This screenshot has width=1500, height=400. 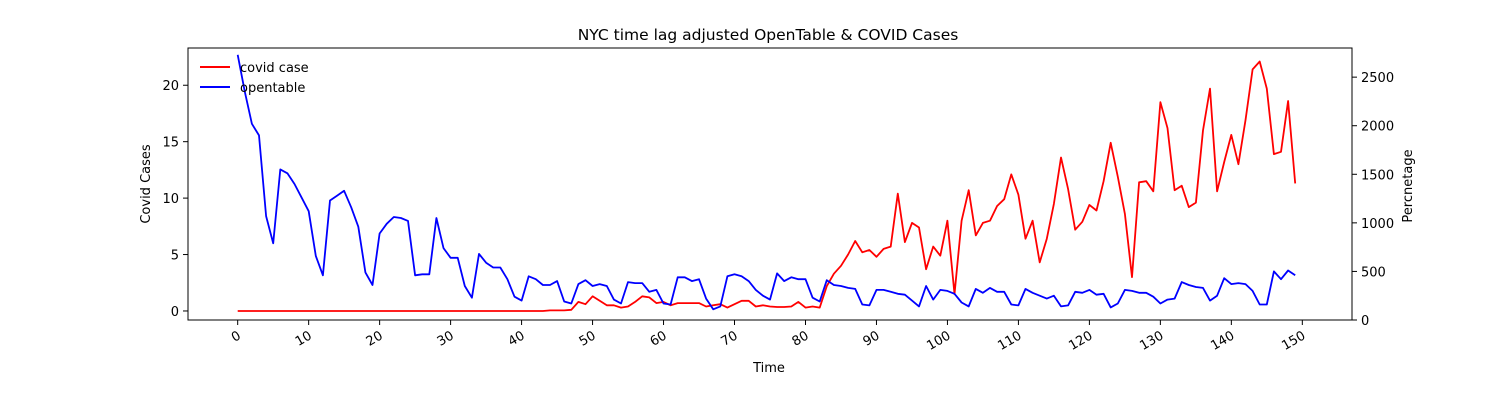 I want to click on x-tick-label: 20, so click(x=375, y=338).